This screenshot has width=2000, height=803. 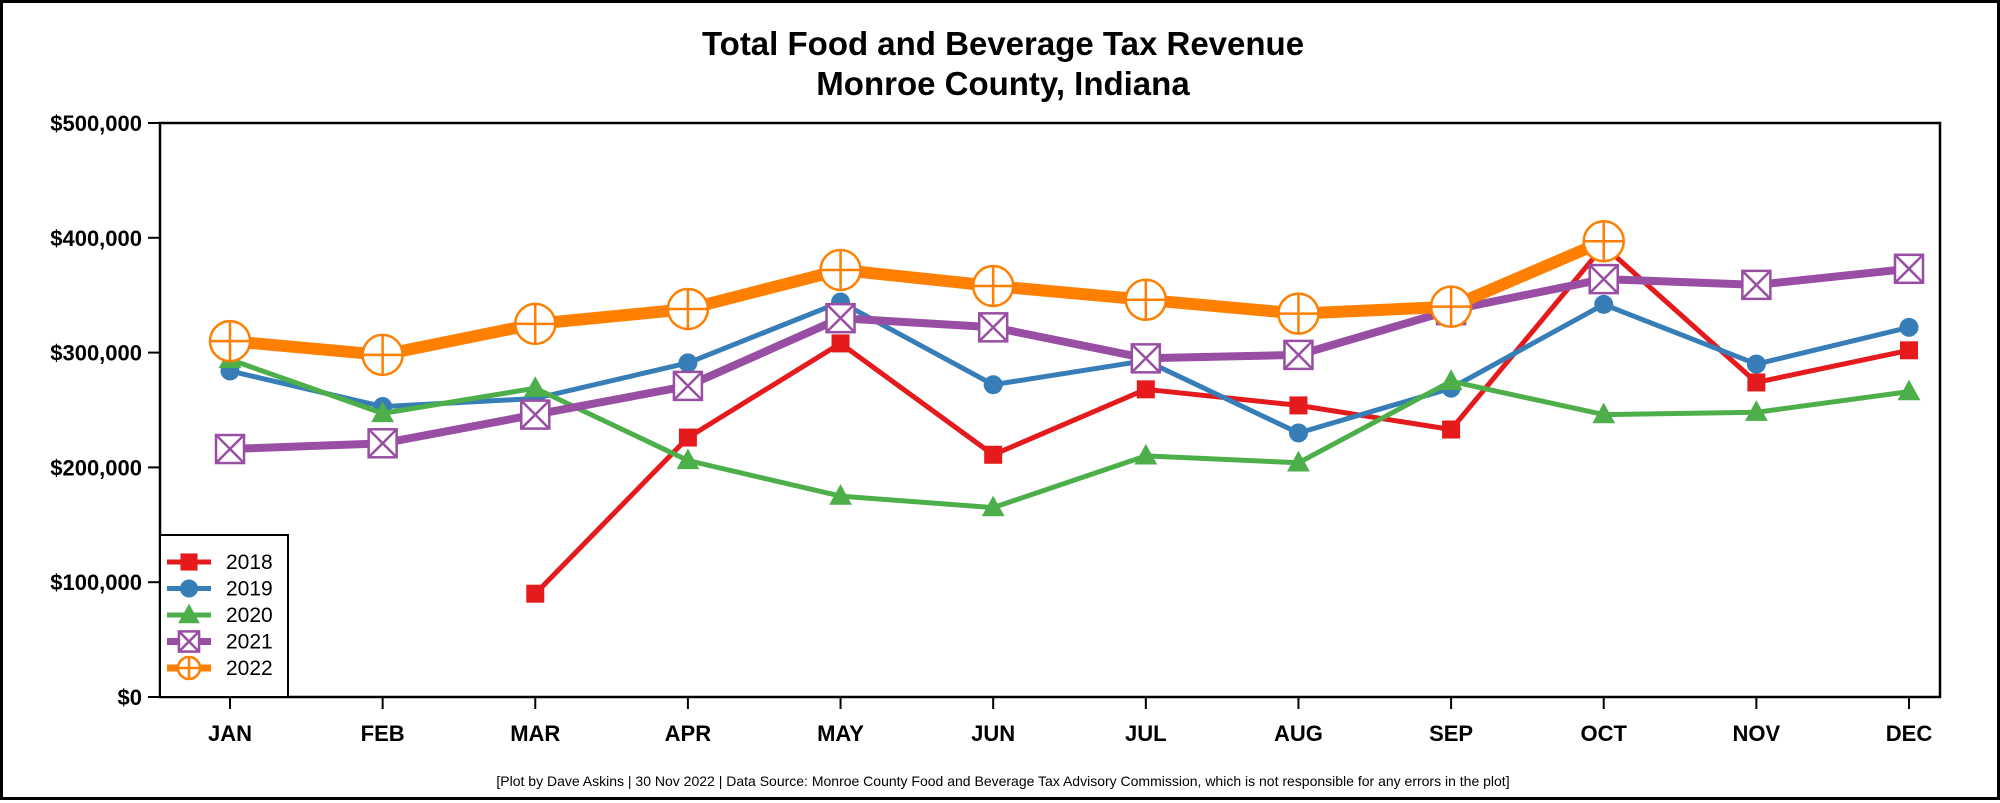 What do you see at coordinates (535, 593) in the screenshot?
I see `data-point-2018-mar` at bounding box center [535, 593].